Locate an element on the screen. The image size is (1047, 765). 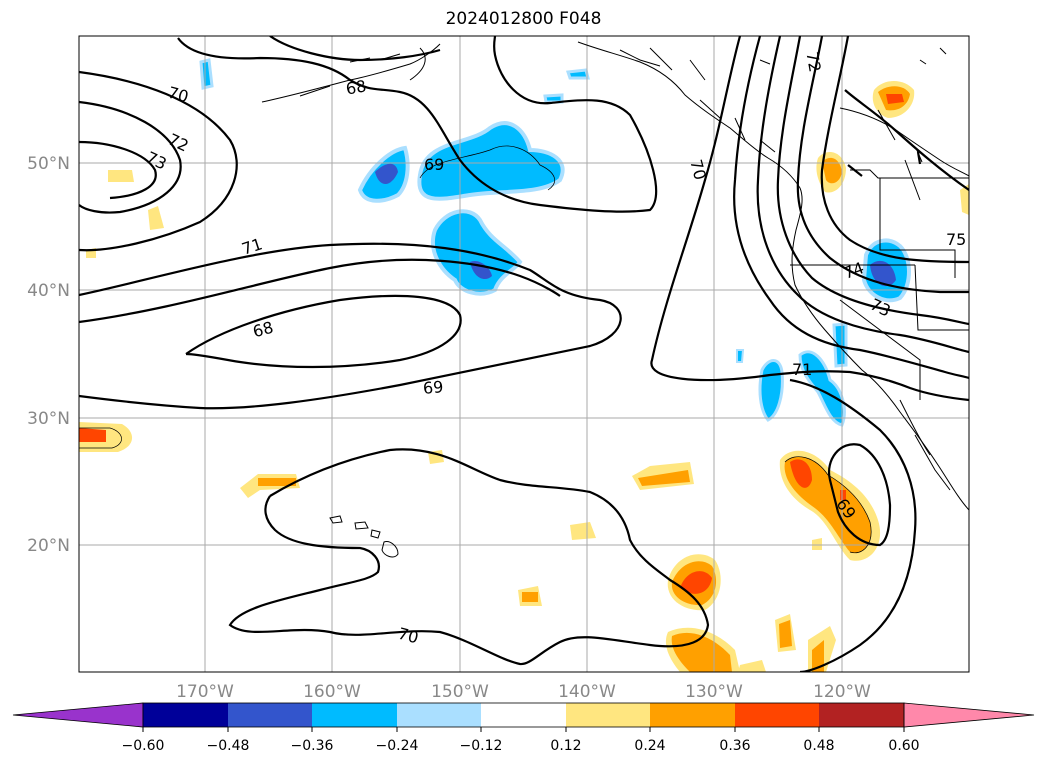
lon-tick-label: 160°W is located at coordinates (332, 692).